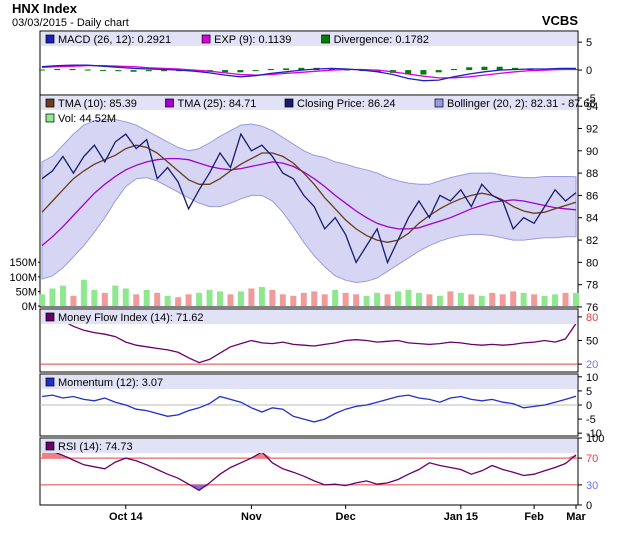 This screenshot has width=620, height=535. What do you see at coordinates (204, 487) in the screenshot?
I see `rsi-oversold-fill` at bounding box center [204, 487].